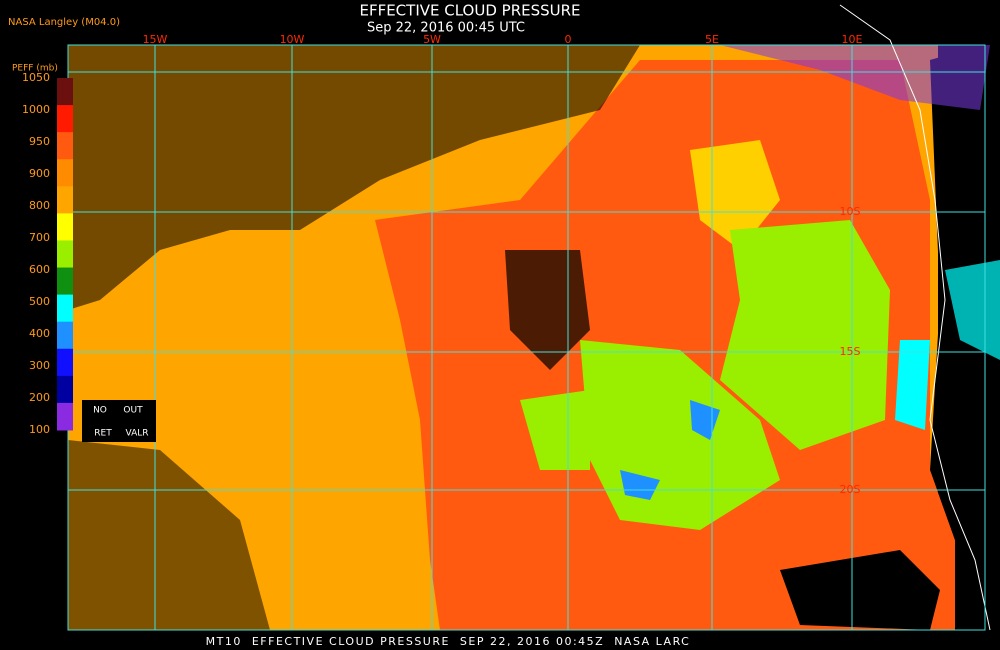 The width and height of the screenshot is (1000, 650). I want to click on legend-tick-label: 300, so click(39, 365).